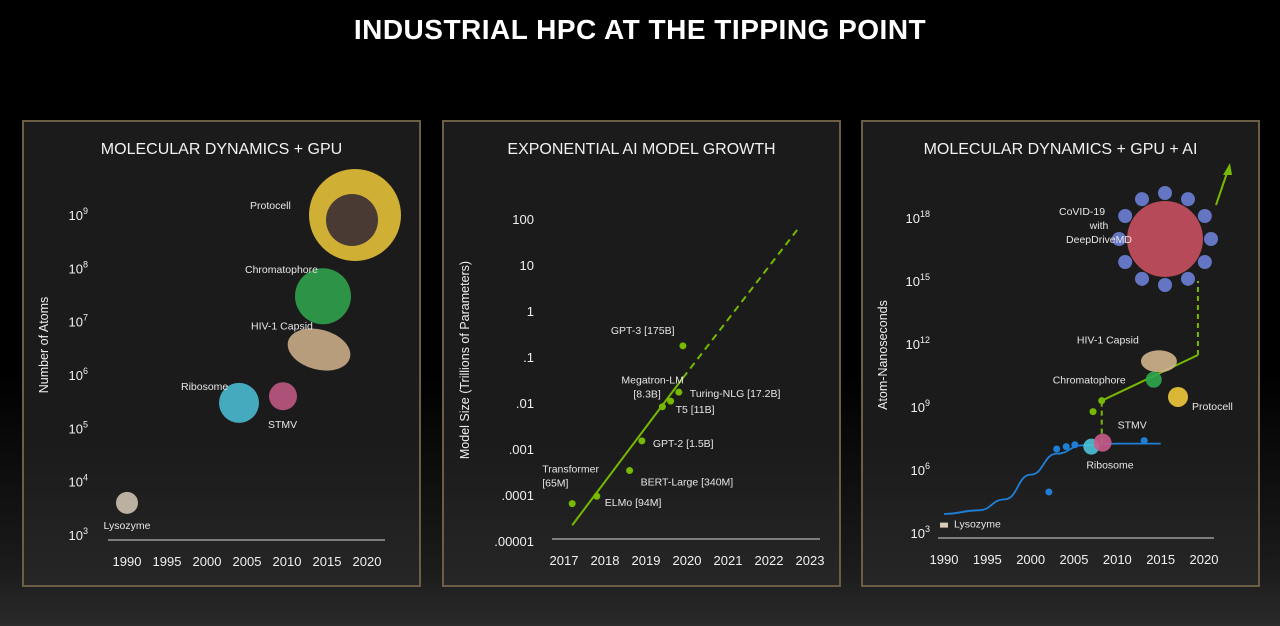 The width and height of the screenshot is (1280, 626). What do you see at coordinates (641, 149) in the screenshot?
I see `panel-title: EXPONENTIAL AI MODEL GROWTH` at bounding box center [641, 149].